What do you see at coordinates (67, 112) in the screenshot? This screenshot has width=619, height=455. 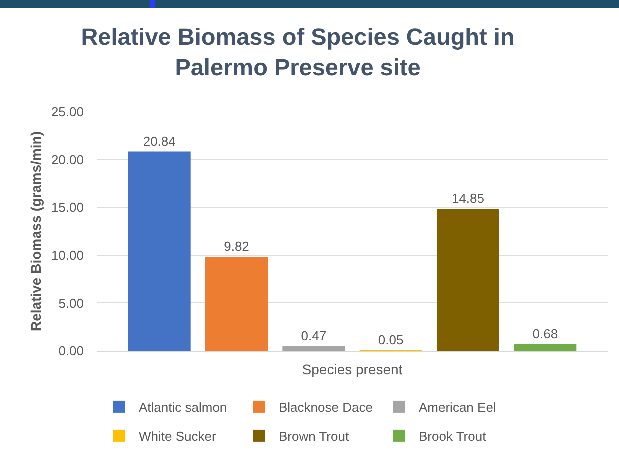 I see `y-tick-label: 25.00` at bounding box center [67, 112].